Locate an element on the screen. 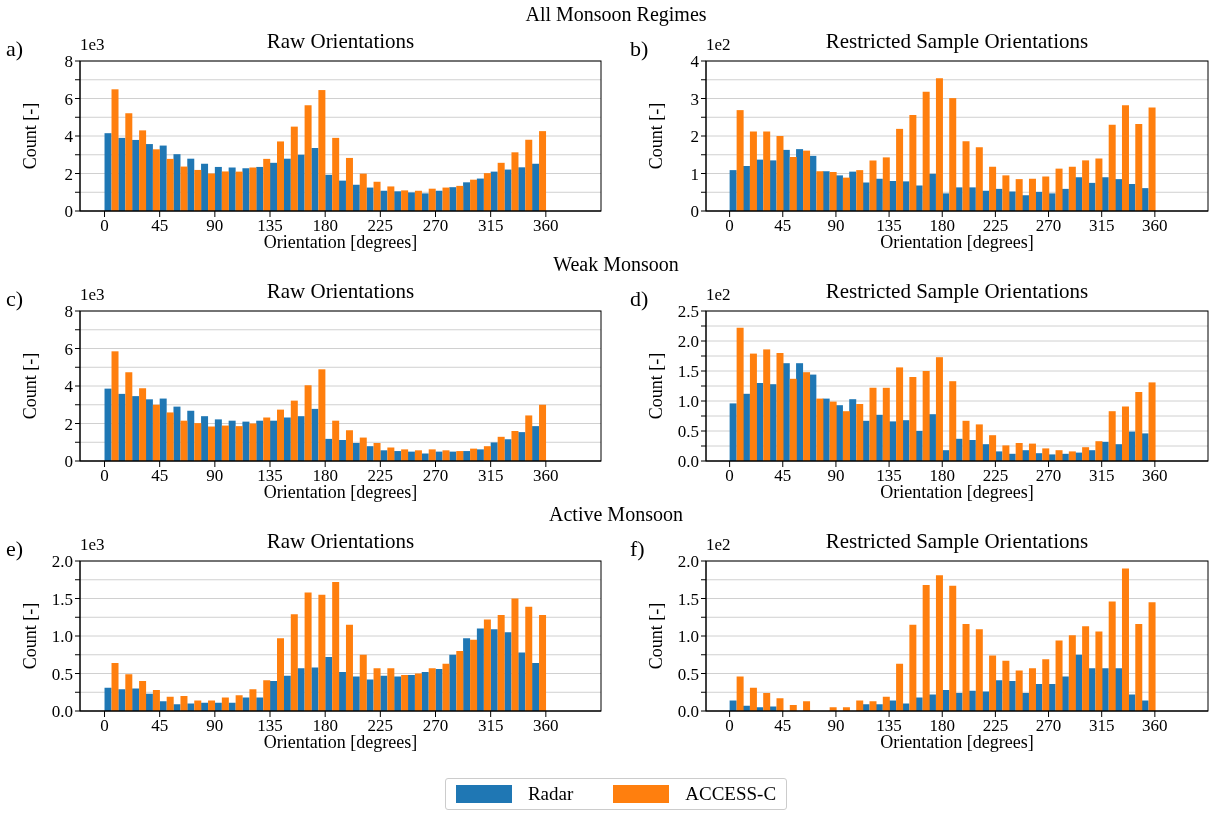 The width and height of the screenshot is (1232, 816). text: b) is located at coordinates (639, 49).